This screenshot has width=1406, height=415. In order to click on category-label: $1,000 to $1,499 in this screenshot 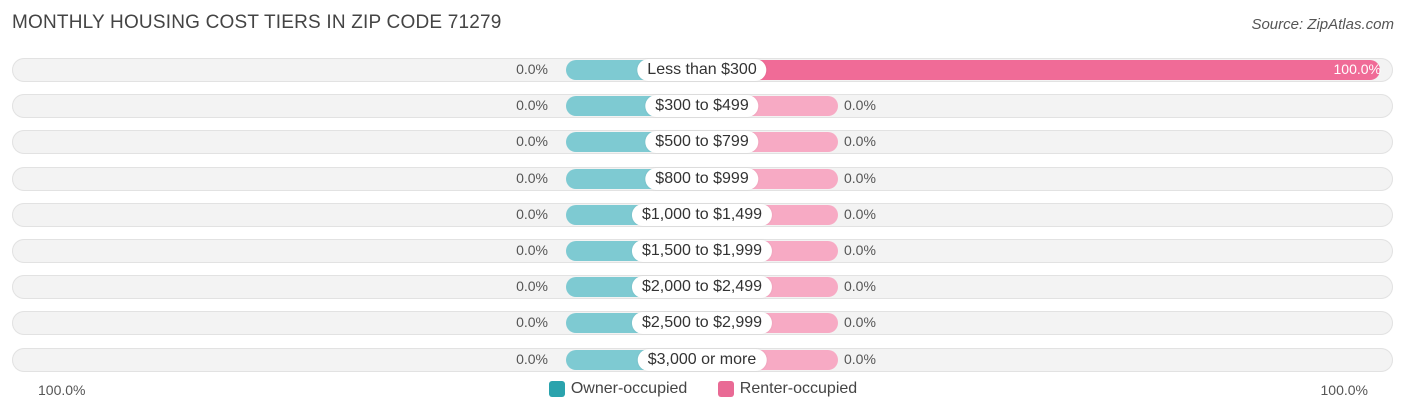, I will do `click(702, 214)`.